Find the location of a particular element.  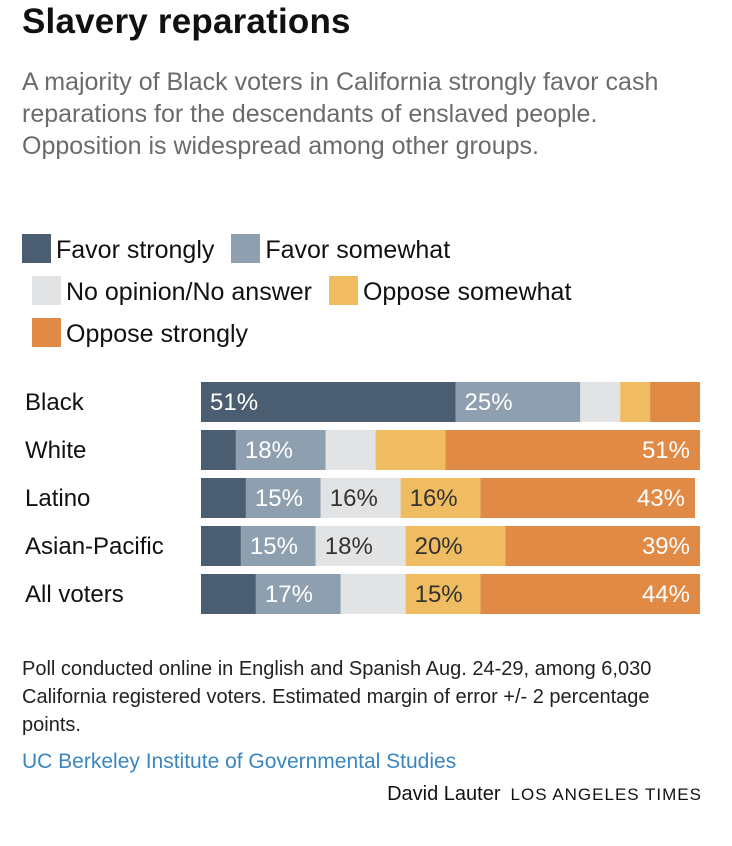

credit-line: David Lauter LOS ANGELES TIMES is located at coordinates (544, 794).